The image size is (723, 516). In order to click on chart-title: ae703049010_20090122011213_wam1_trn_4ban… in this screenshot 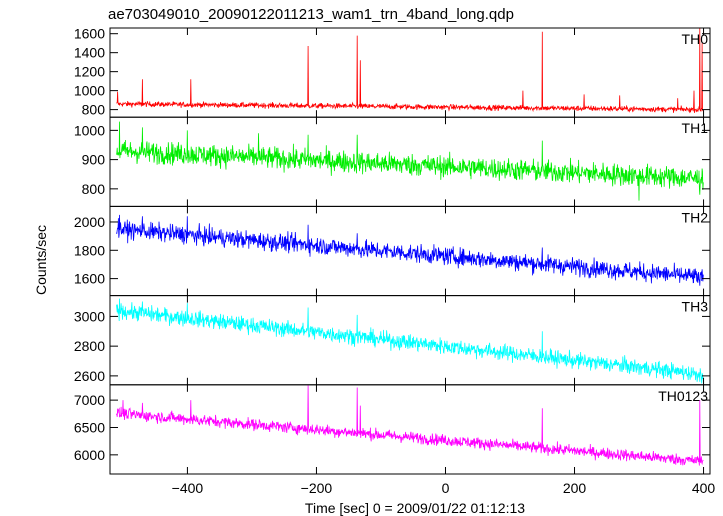, I will do `click(311, 14)`.